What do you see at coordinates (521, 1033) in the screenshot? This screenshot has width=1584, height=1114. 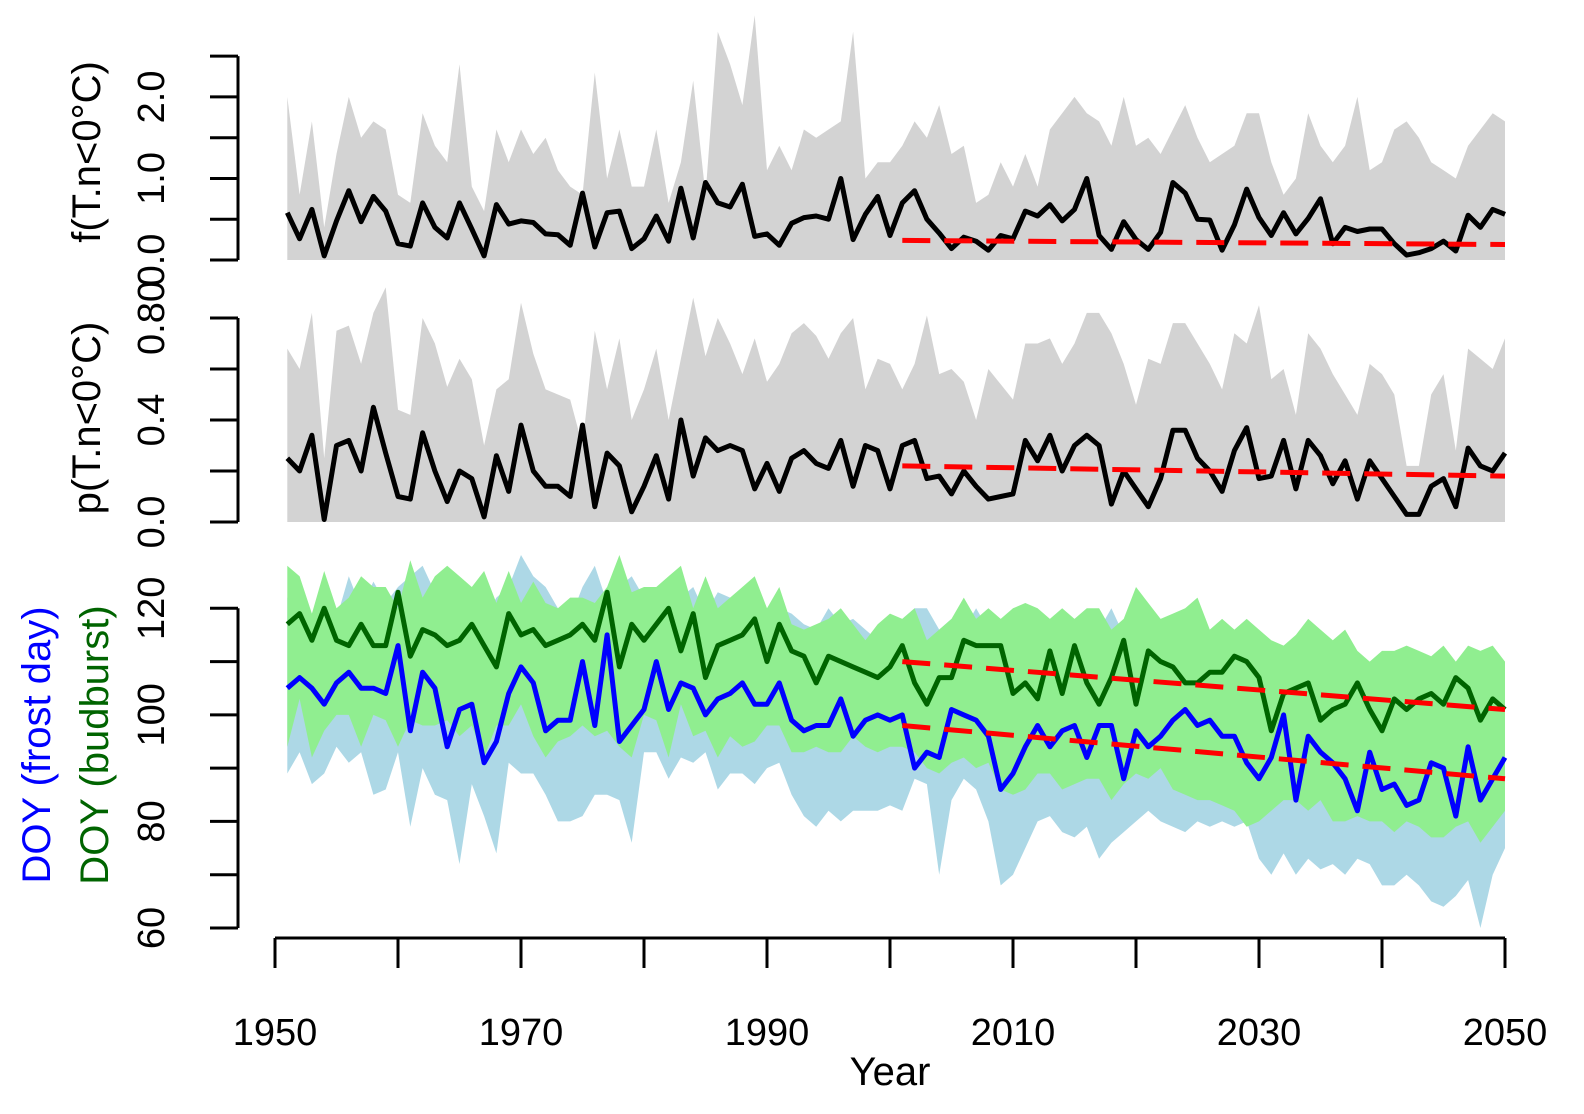 I see `x-tick-label: 1970` at bounding box center [521, 1033].